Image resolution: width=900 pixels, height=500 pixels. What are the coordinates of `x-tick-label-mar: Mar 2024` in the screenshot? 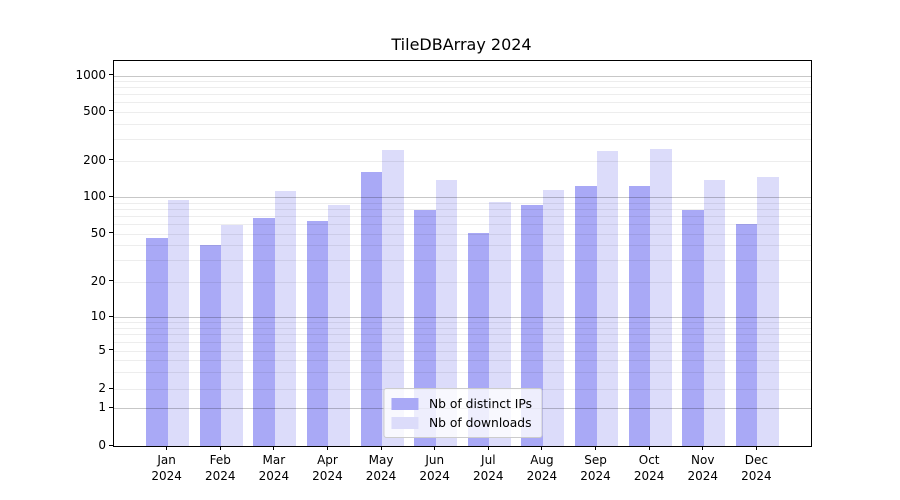 It's located at (274, 468).